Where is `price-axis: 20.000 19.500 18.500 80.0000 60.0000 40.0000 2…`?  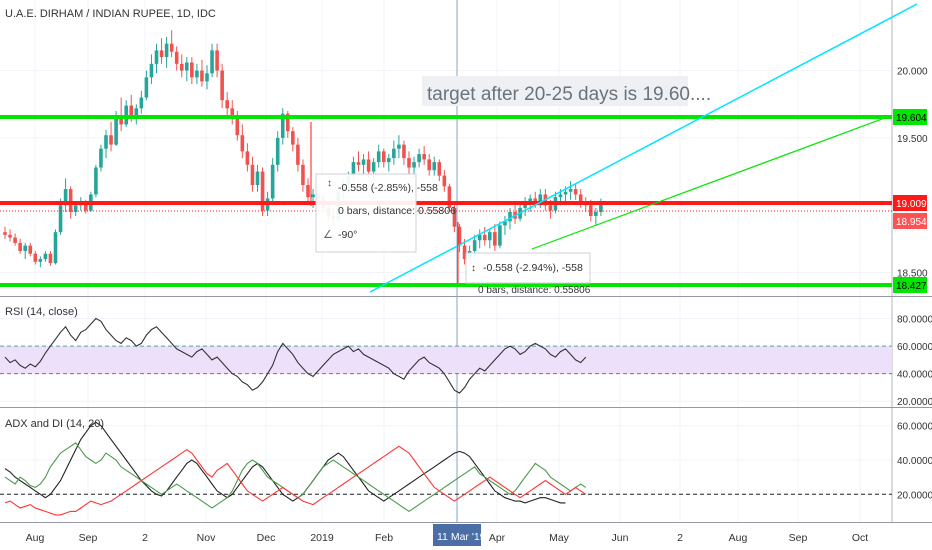 price-axis: 20.000 19.500 18.500 80.0000 60.0000 40.0000 2… is located at coordinates (914, 284).